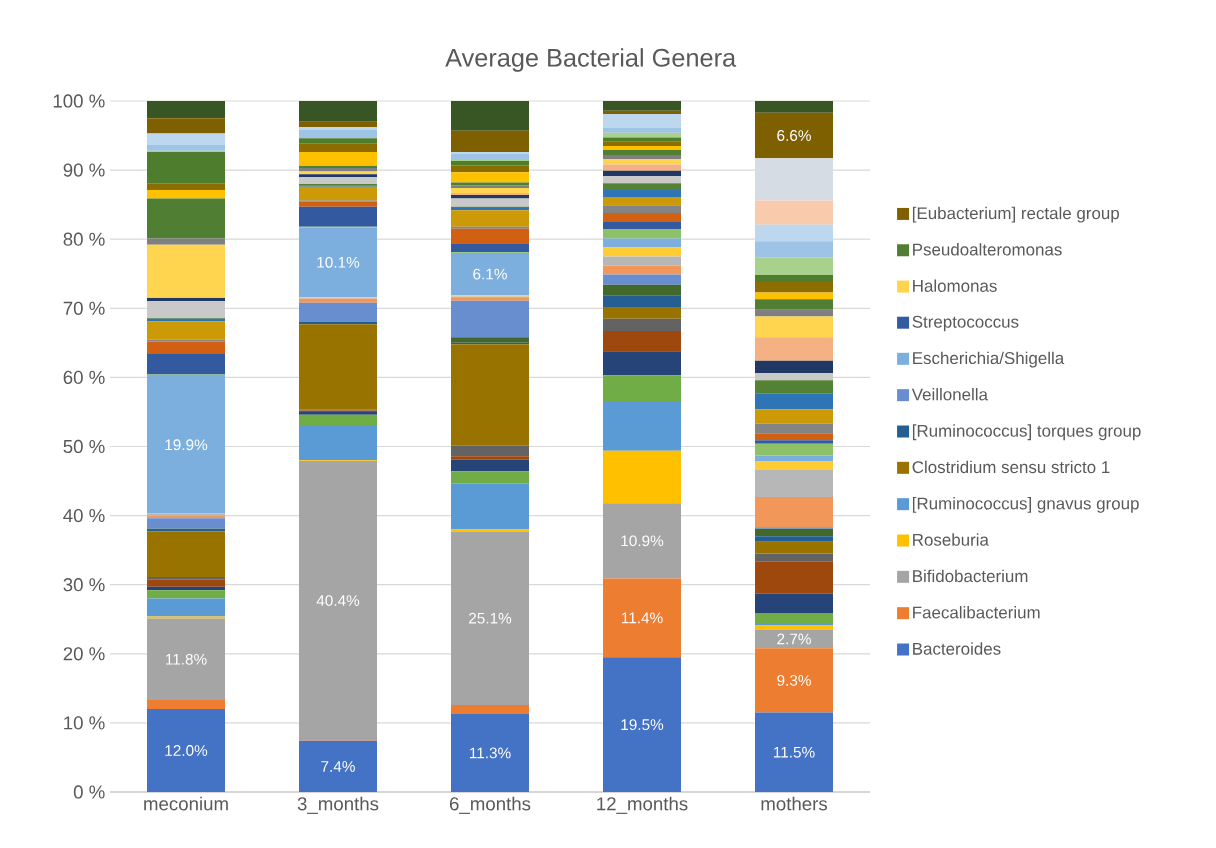 The image size is (1216, 848). I want to click on legend-label: Halomonas, so click(955, 285).